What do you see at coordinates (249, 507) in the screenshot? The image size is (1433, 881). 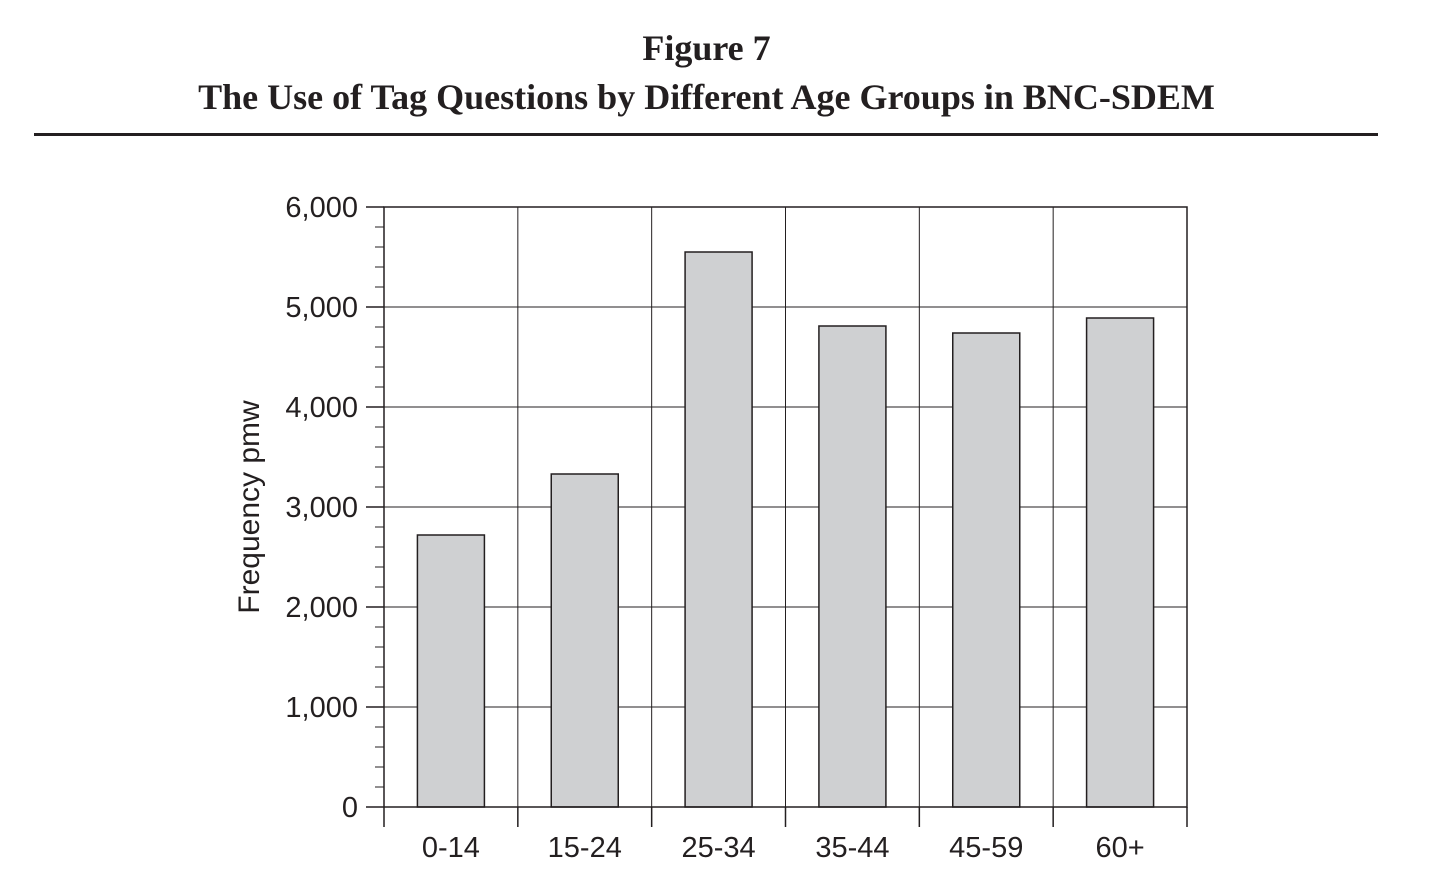 I see `y-axis-title: Frequency pmw` at bounding box center [249, 507].